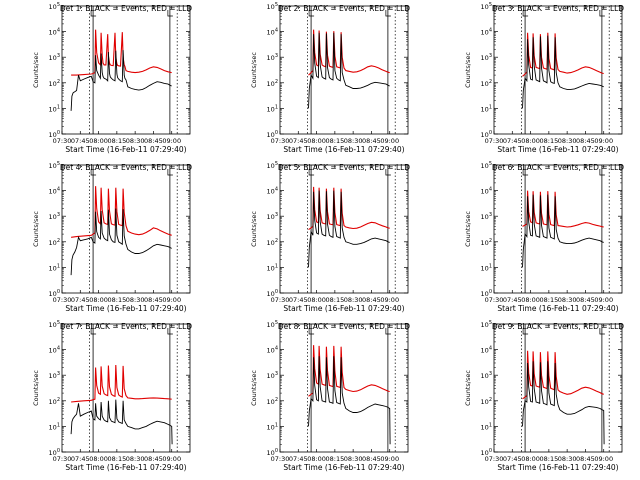  I want to click on plot-title: Det 2: BLACK = Events, RED = LLD, so click(344, 8).